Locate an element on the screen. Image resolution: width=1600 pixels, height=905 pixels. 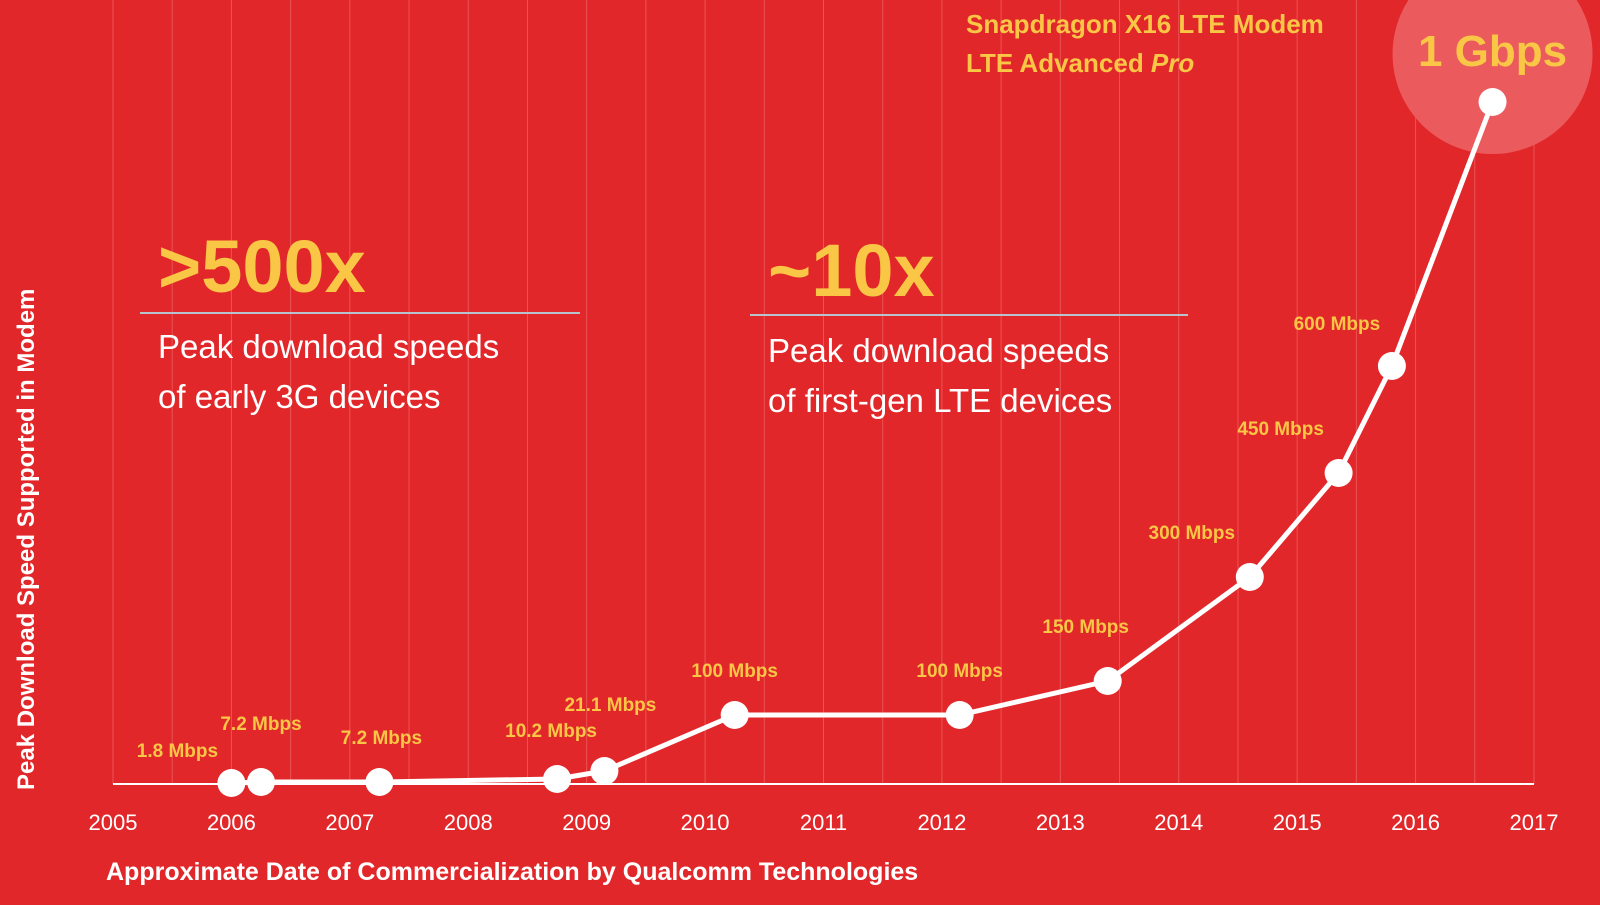
annotation-1-line-1: Peak download speeds is located at coordinates (328, 346).